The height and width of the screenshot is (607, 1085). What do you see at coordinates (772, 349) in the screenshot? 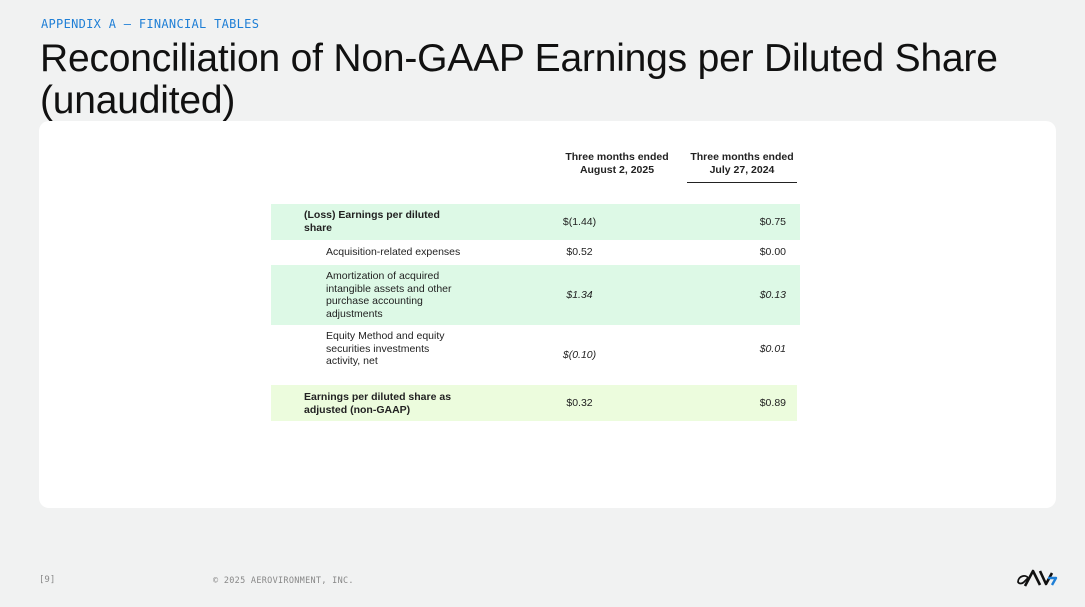
I see `value-2024: $0.01` at bounding box center [772, 349].